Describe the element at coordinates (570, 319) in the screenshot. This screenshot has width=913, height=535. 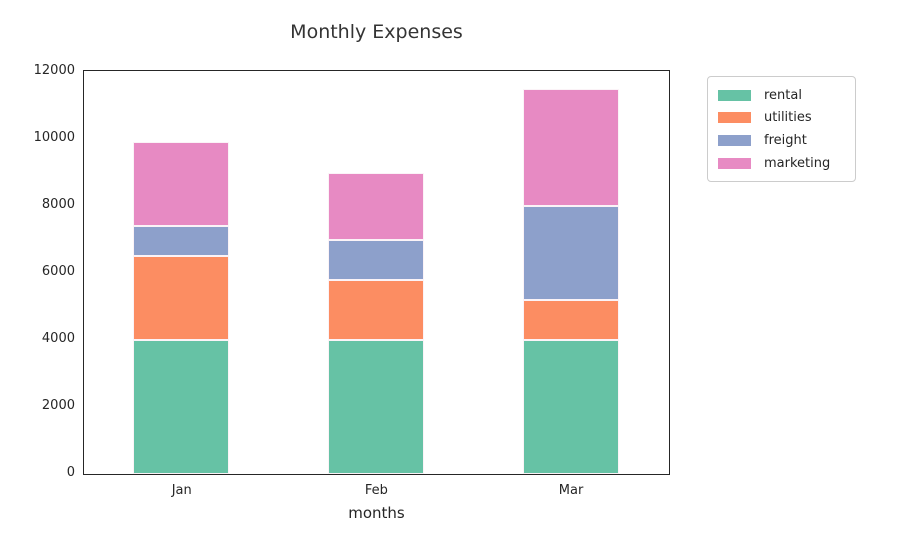
I see `bar-segment-utilities-mar` at that location.